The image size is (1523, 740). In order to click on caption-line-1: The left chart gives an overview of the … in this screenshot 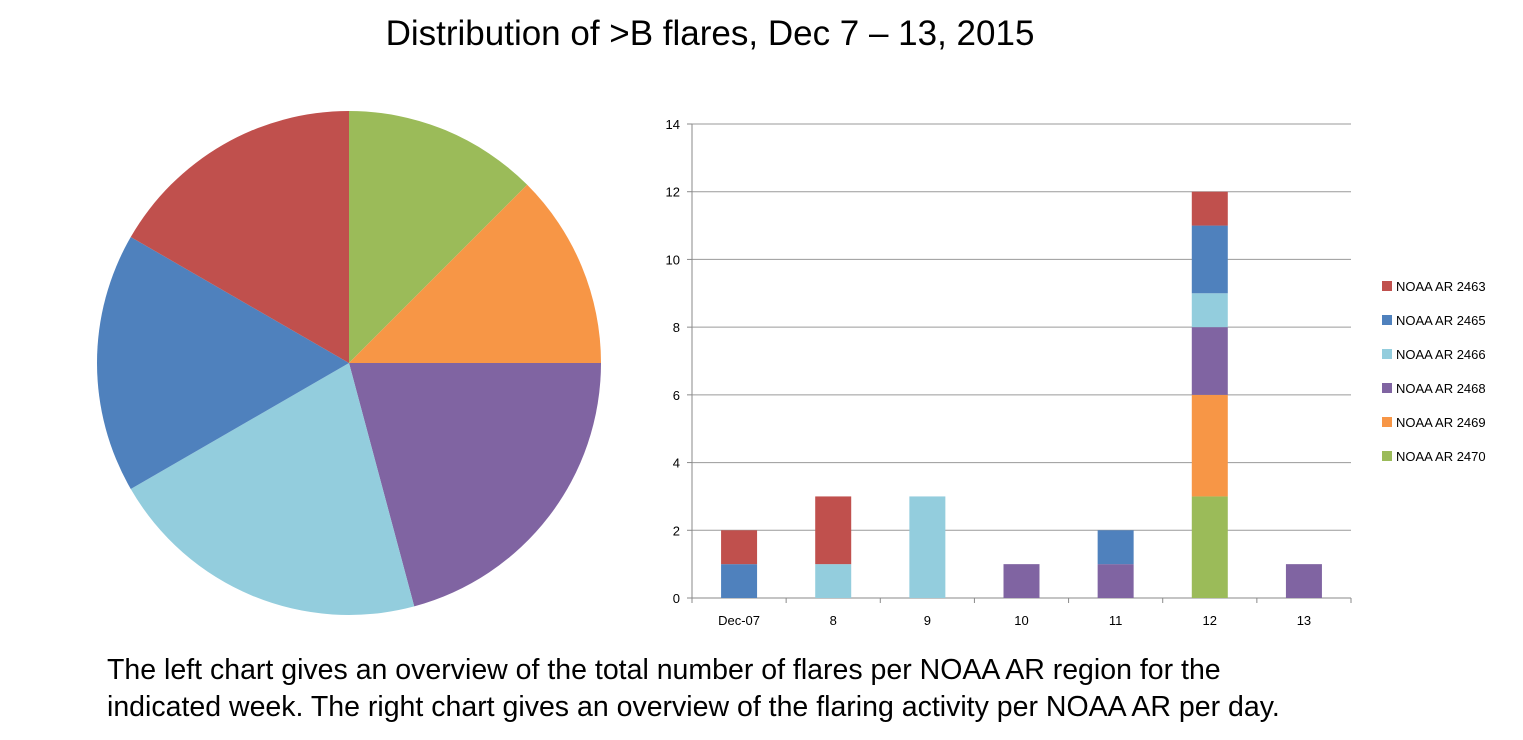, I will do `click(664, 670)`.